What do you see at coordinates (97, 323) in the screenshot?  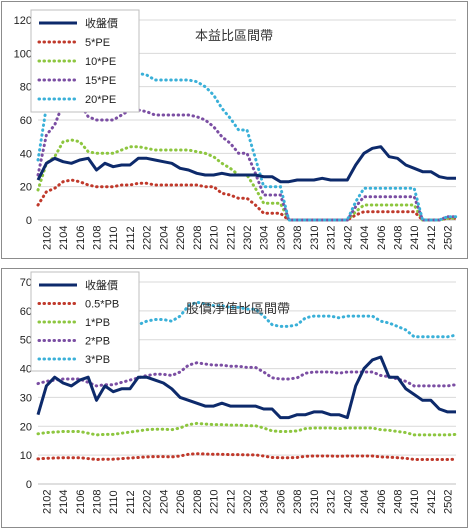 I see `legend-label: 1*PB` at bounding box center [97, 323].